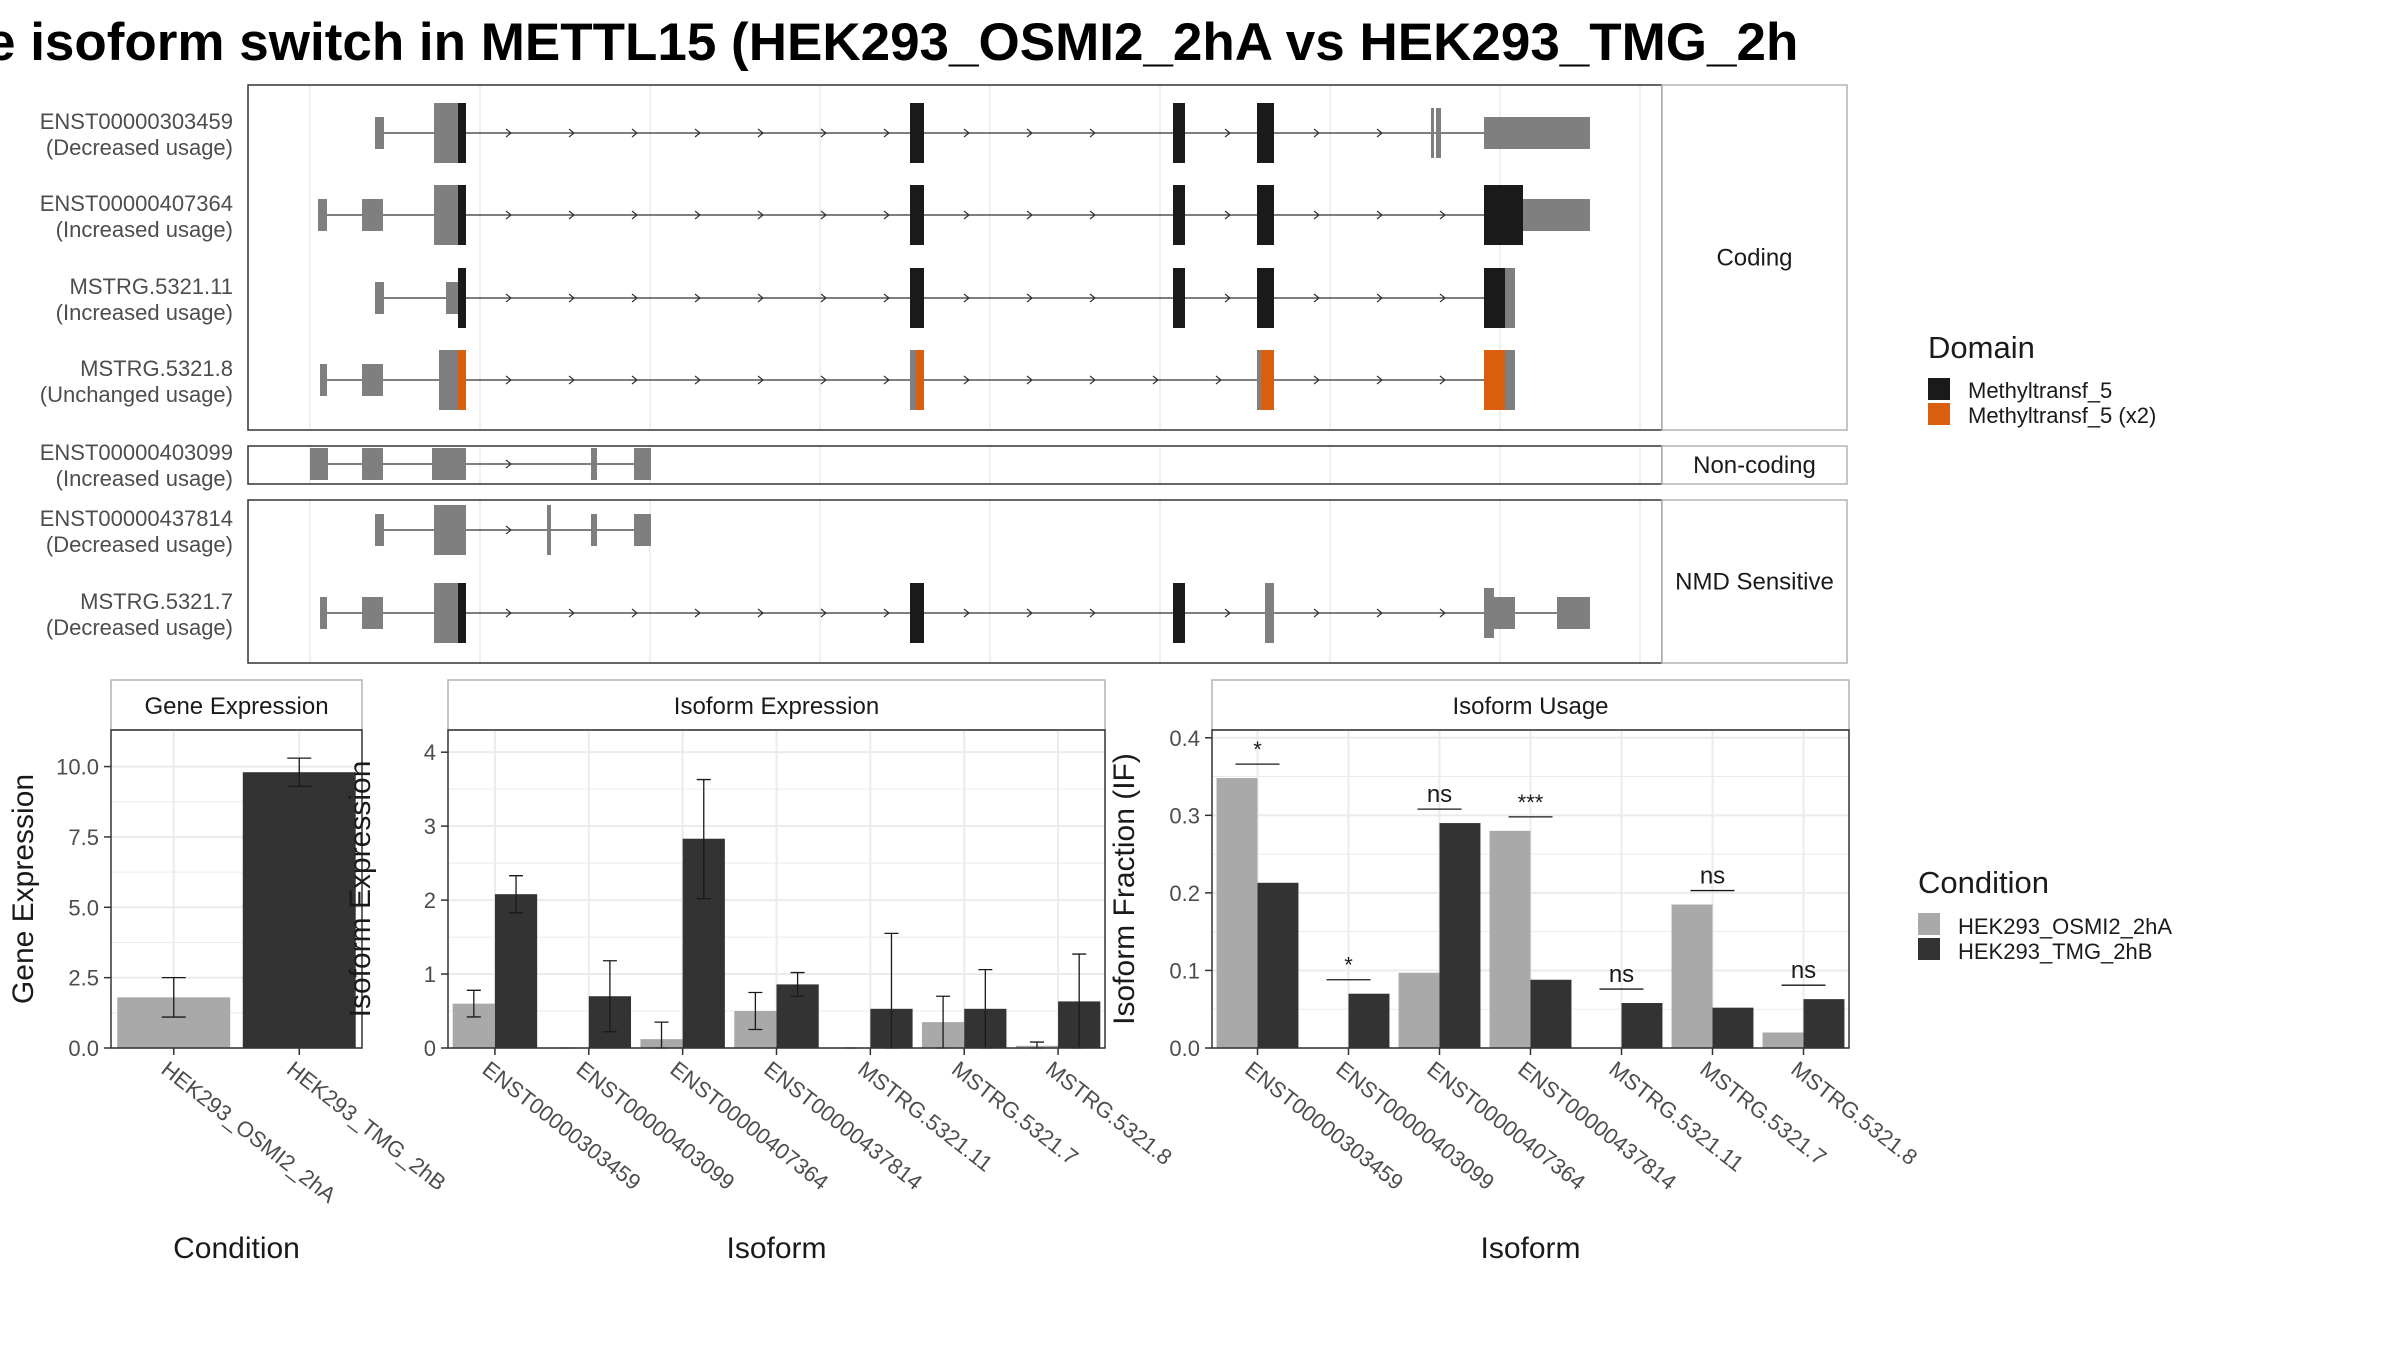 Image resolution: width=2400 pixels, height=1350 pixels. I want to click on domain-legend-label: Methyltransf_5 (x2), so click(2062, 415).